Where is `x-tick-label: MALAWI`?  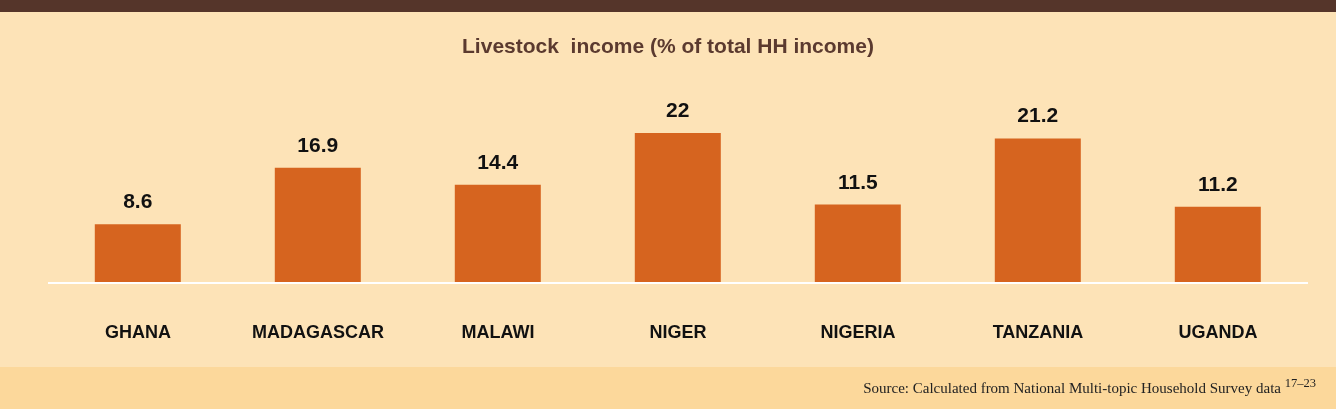
x-tick-label: MALAWI is located at coordinates (498, 331).